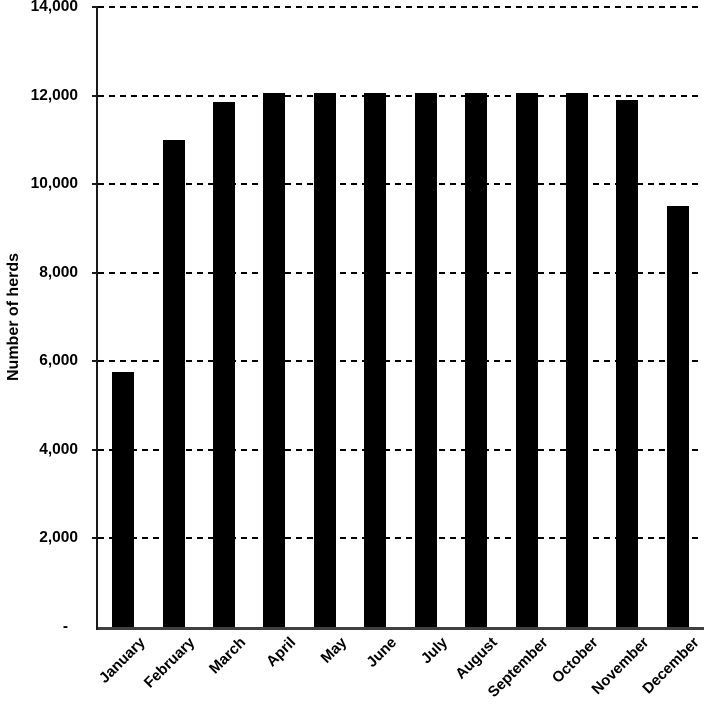 This screenshot has width=708, height=708. What do you see at coordinates (58, 361) in the screenshot?
I see `y-tick-label-6000: 6,000` at bounding box center [58, 361].